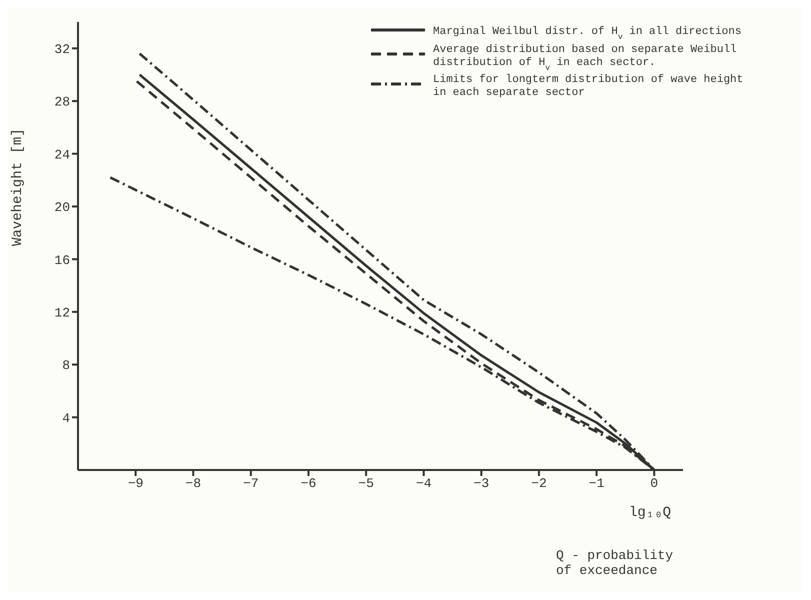 This screenshot has height=600, width=811. What do you see at coordinates (596, 484) in the screenshot?
I see `x-tick-label: −1` at bounding box center [596, 484].